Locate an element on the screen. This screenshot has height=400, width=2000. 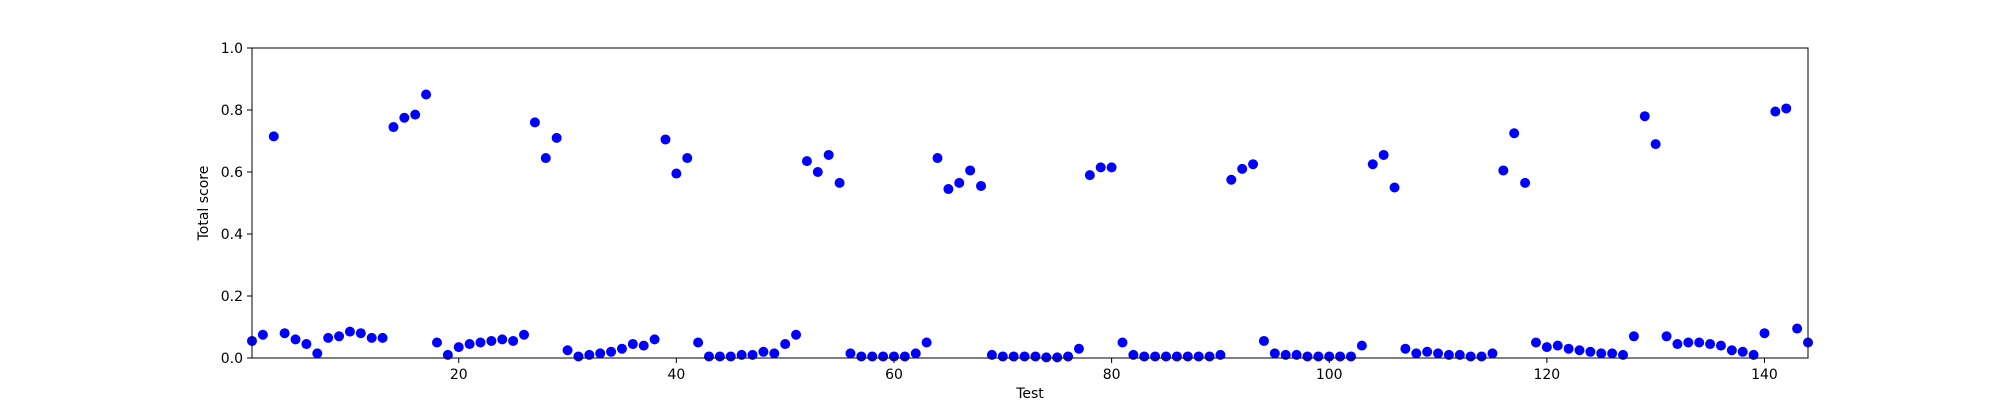
x-axis: 20 40 60 80 100 120 140 is located at coordinates (1114, 370).